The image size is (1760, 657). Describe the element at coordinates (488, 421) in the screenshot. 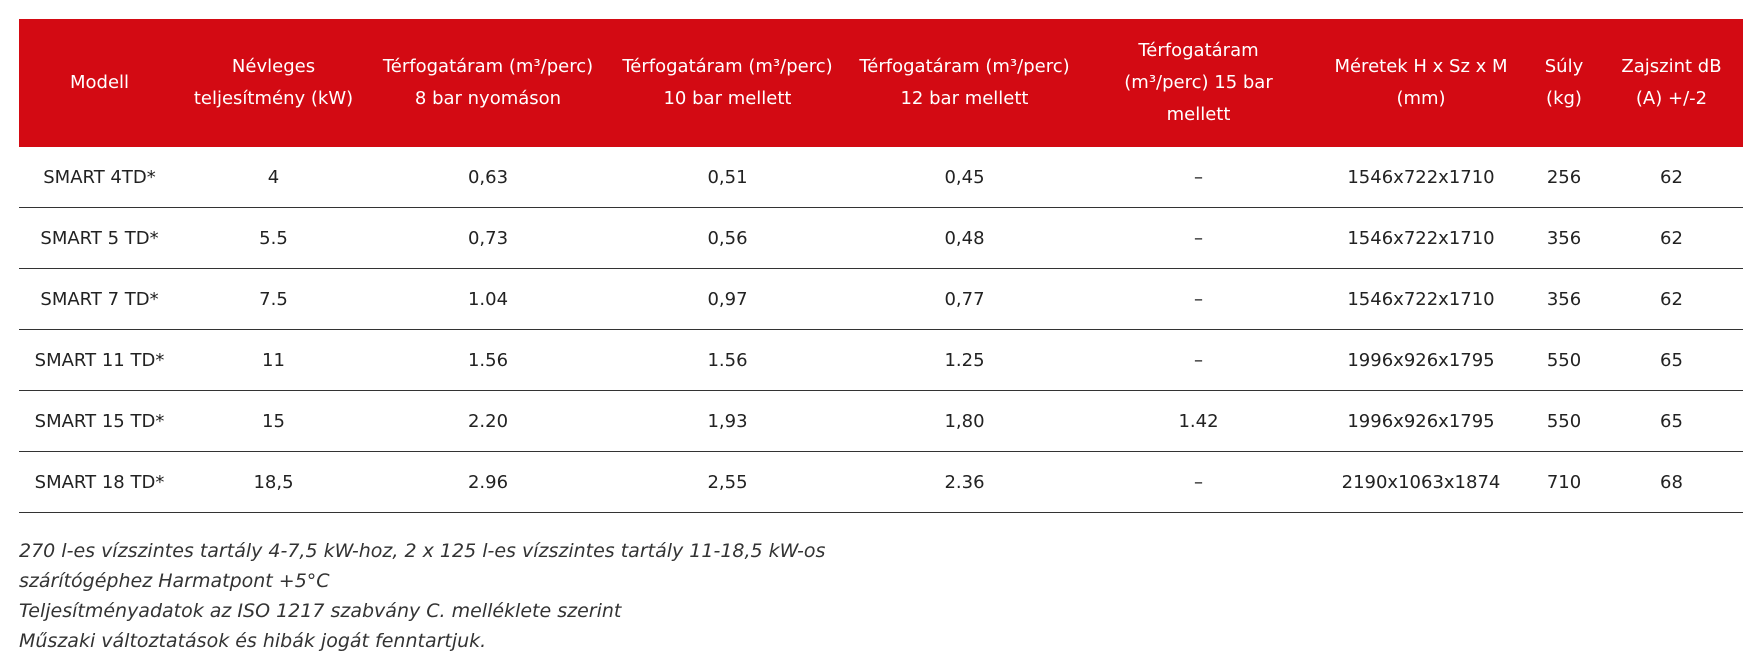

I see `table-cell: 2.20` at that location.